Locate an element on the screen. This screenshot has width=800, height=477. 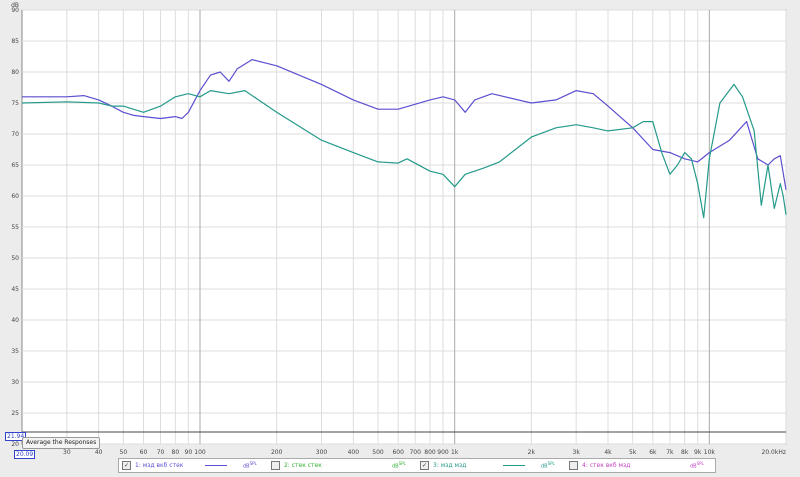
y-tick-label: 70 is located at coordinates (15, 134).